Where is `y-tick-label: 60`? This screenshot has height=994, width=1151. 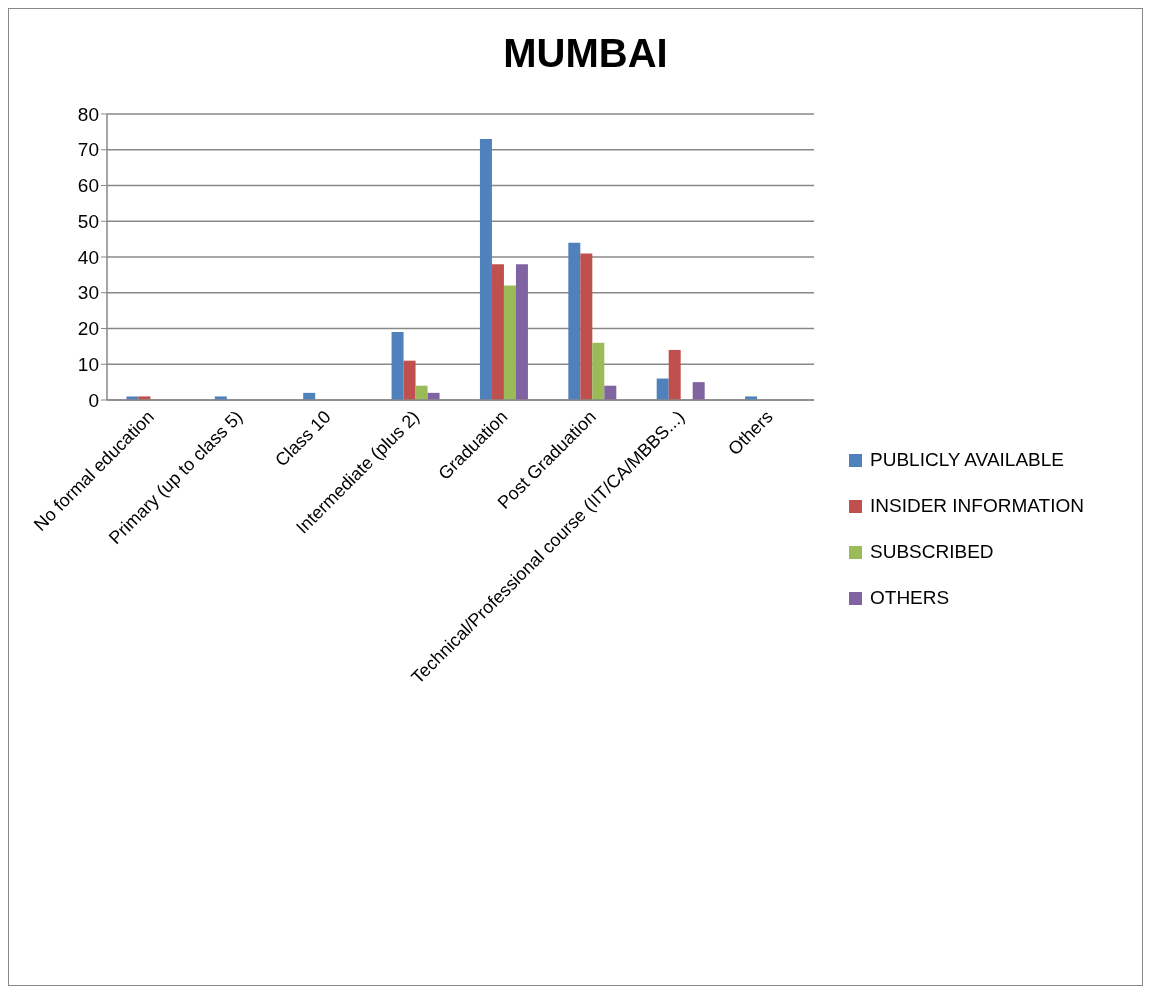
y-tick-label: 60 is located at coordinates (88, 186).